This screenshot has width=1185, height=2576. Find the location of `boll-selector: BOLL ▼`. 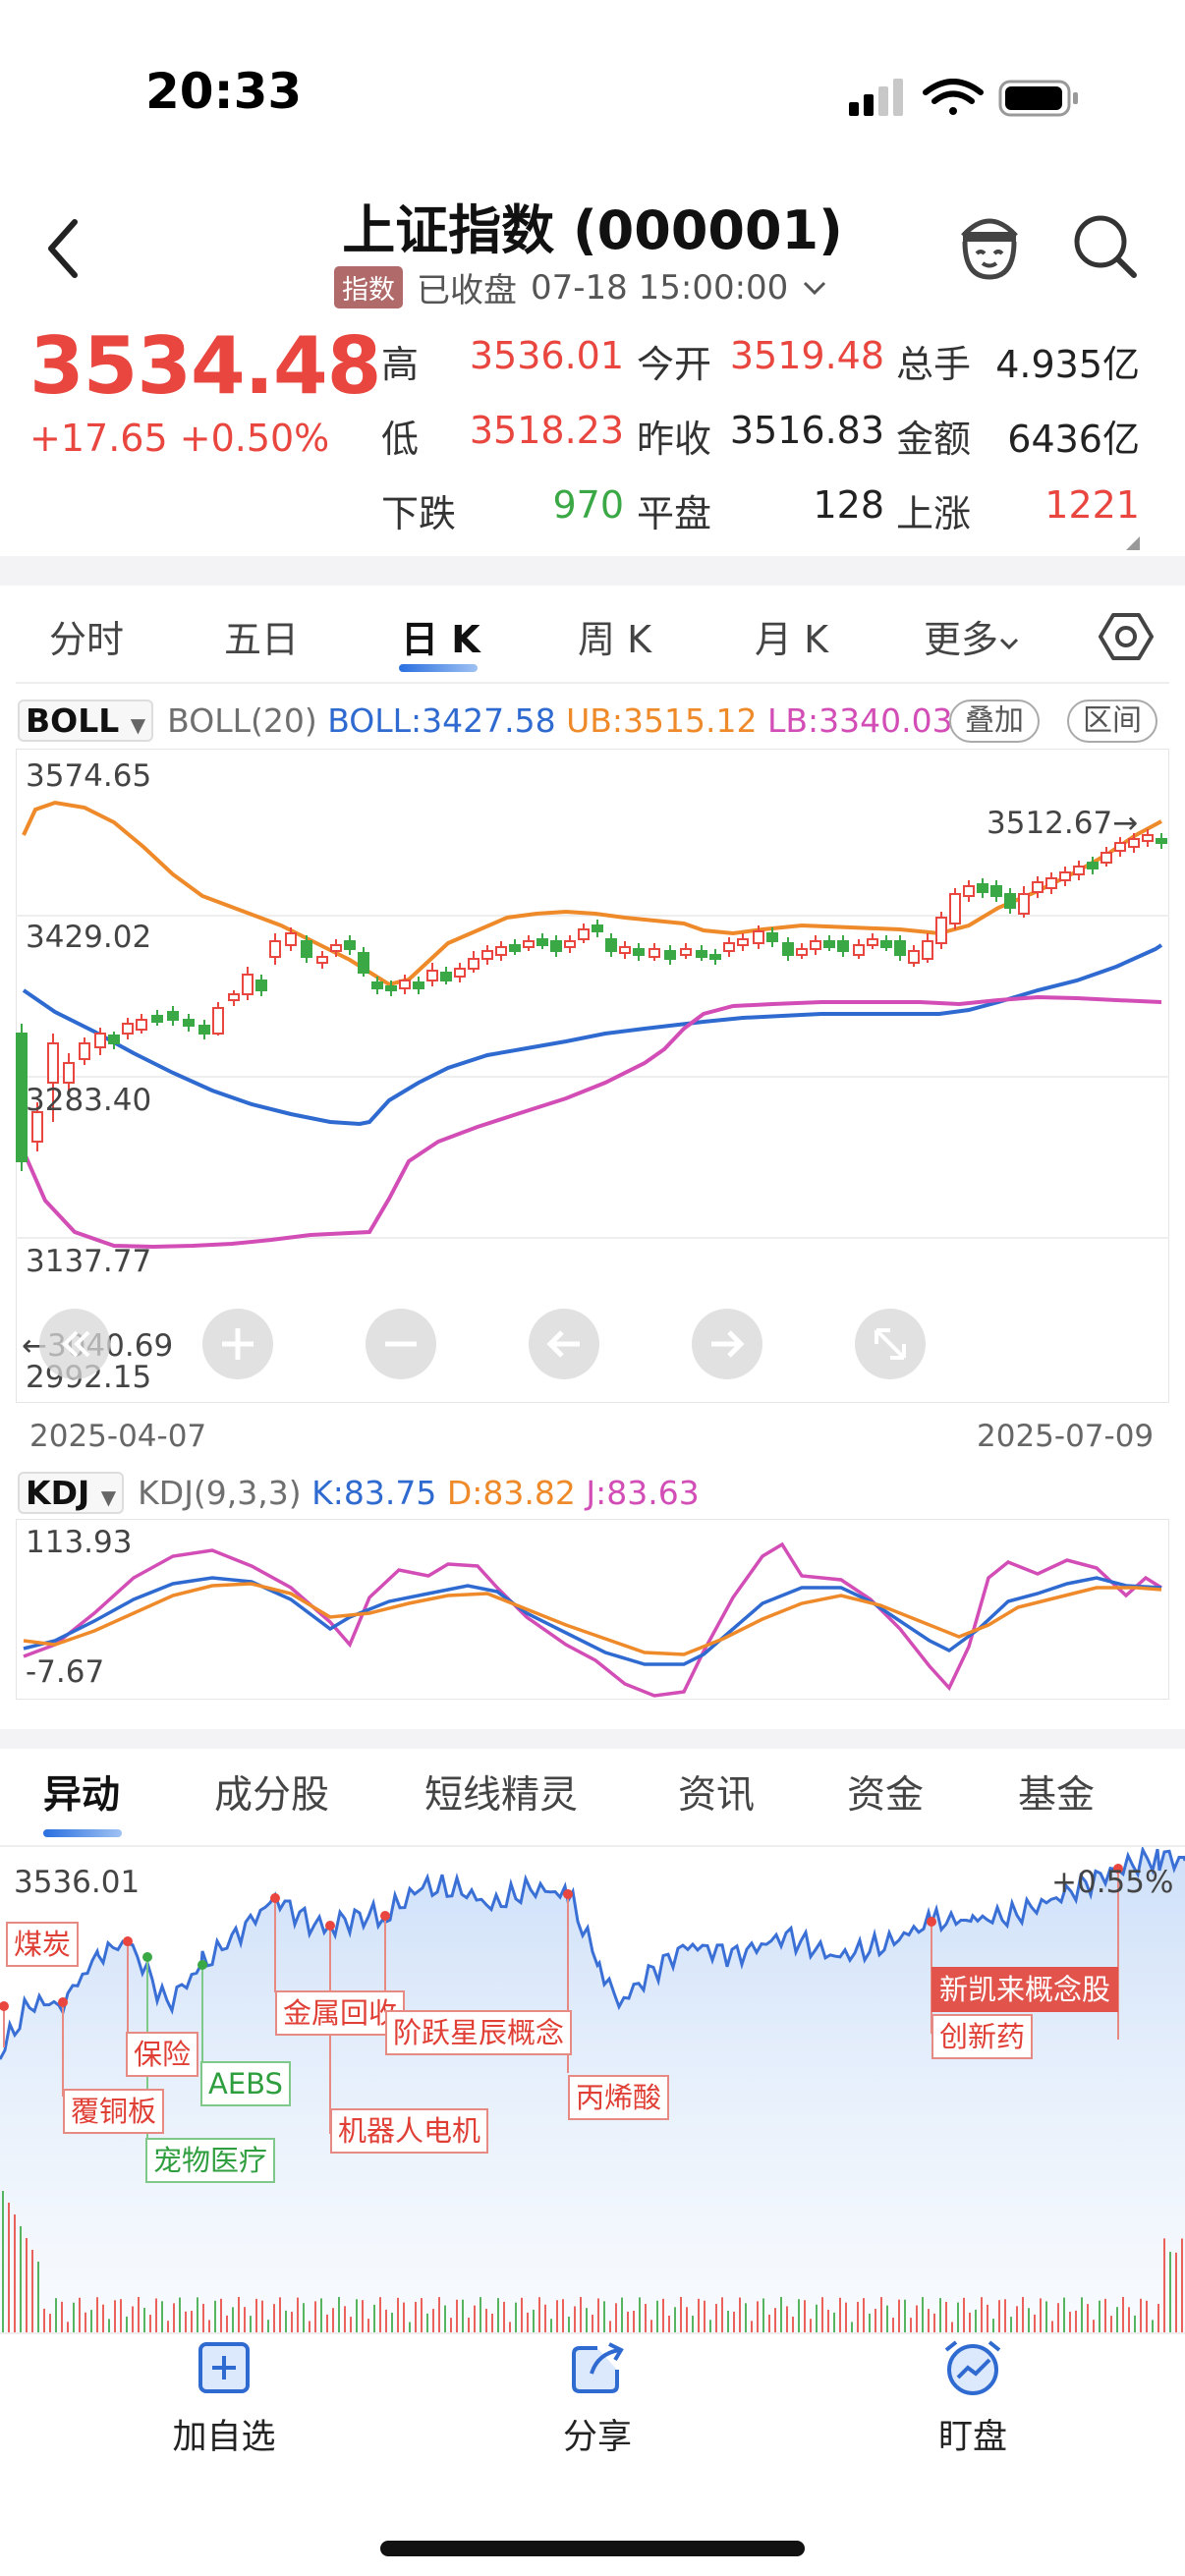

boll-selector: BOLL ▼ is located at coordinates (86, 721).